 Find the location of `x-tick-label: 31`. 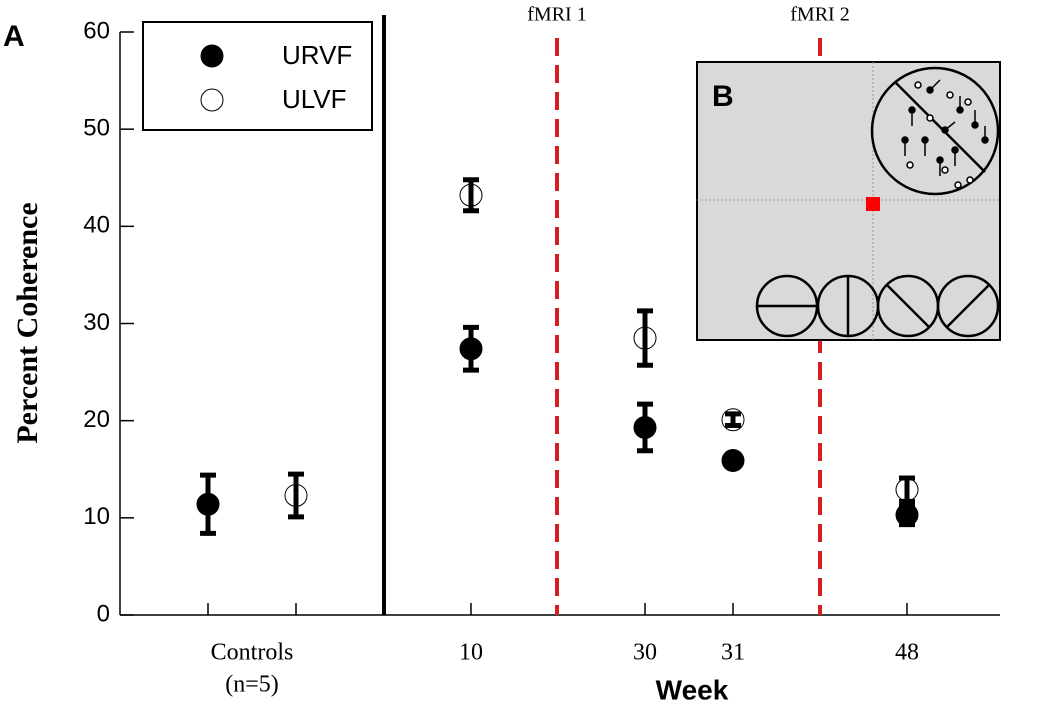

x-tick-label: 31 is located at coordinates (733, 653).